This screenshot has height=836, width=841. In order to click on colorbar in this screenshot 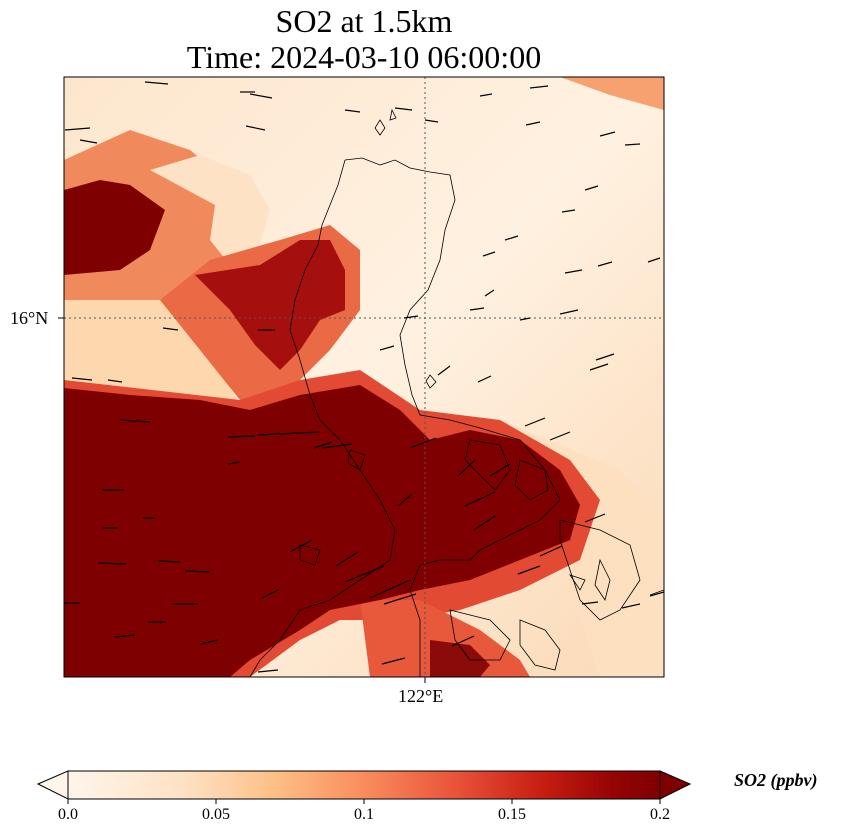, I will do `click(364, 787)`.